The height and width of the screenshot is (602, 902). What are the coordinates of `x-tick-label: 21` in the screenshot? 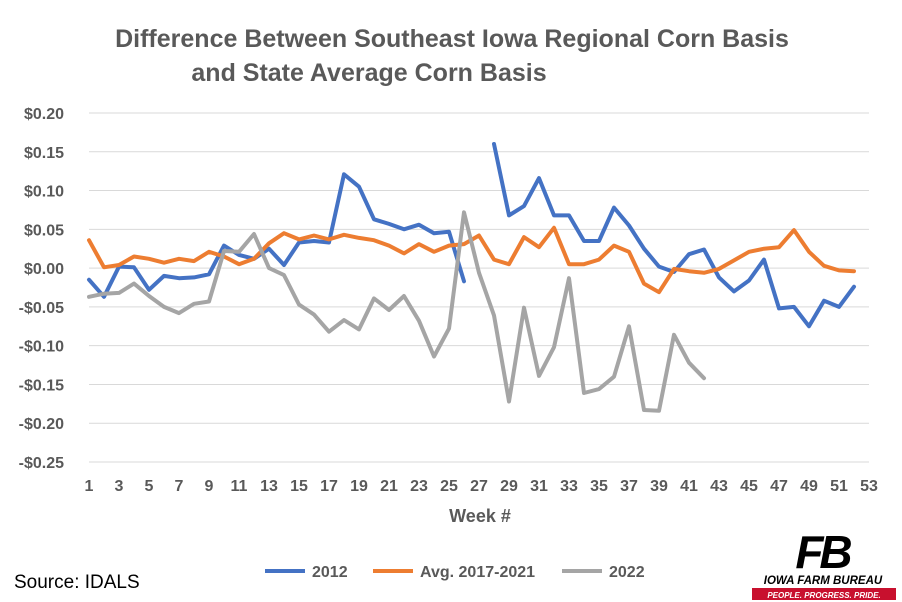 It's located at (389, 486).